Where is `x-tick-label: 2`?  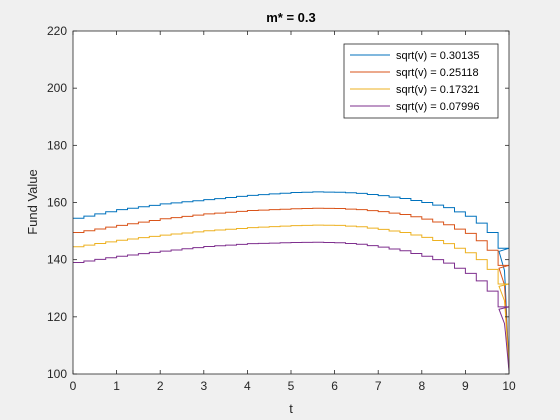
x-tick-label: 2 is located at coordinates (160, 386).